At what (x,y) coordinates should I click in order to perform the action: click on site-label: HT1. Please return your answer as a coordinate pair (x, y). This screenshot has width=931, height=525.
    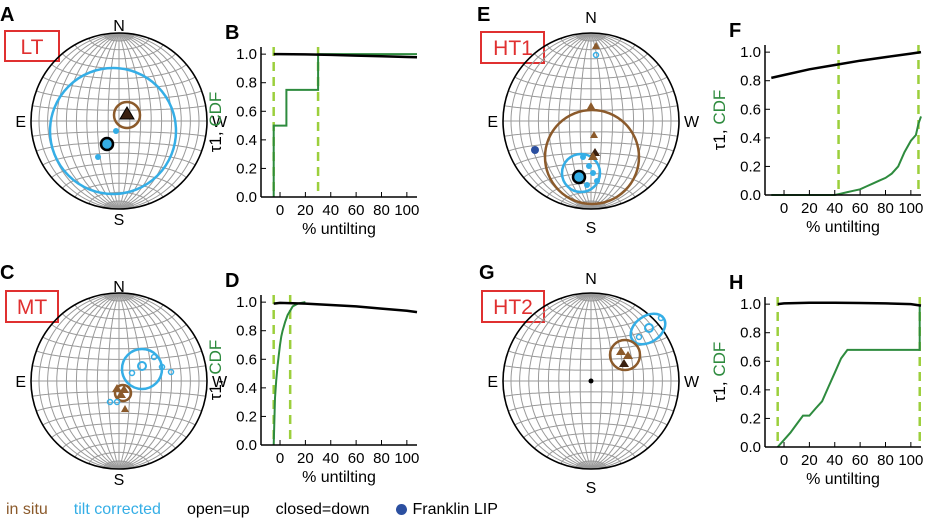
    Looking at the image, I should click on (513, 48).